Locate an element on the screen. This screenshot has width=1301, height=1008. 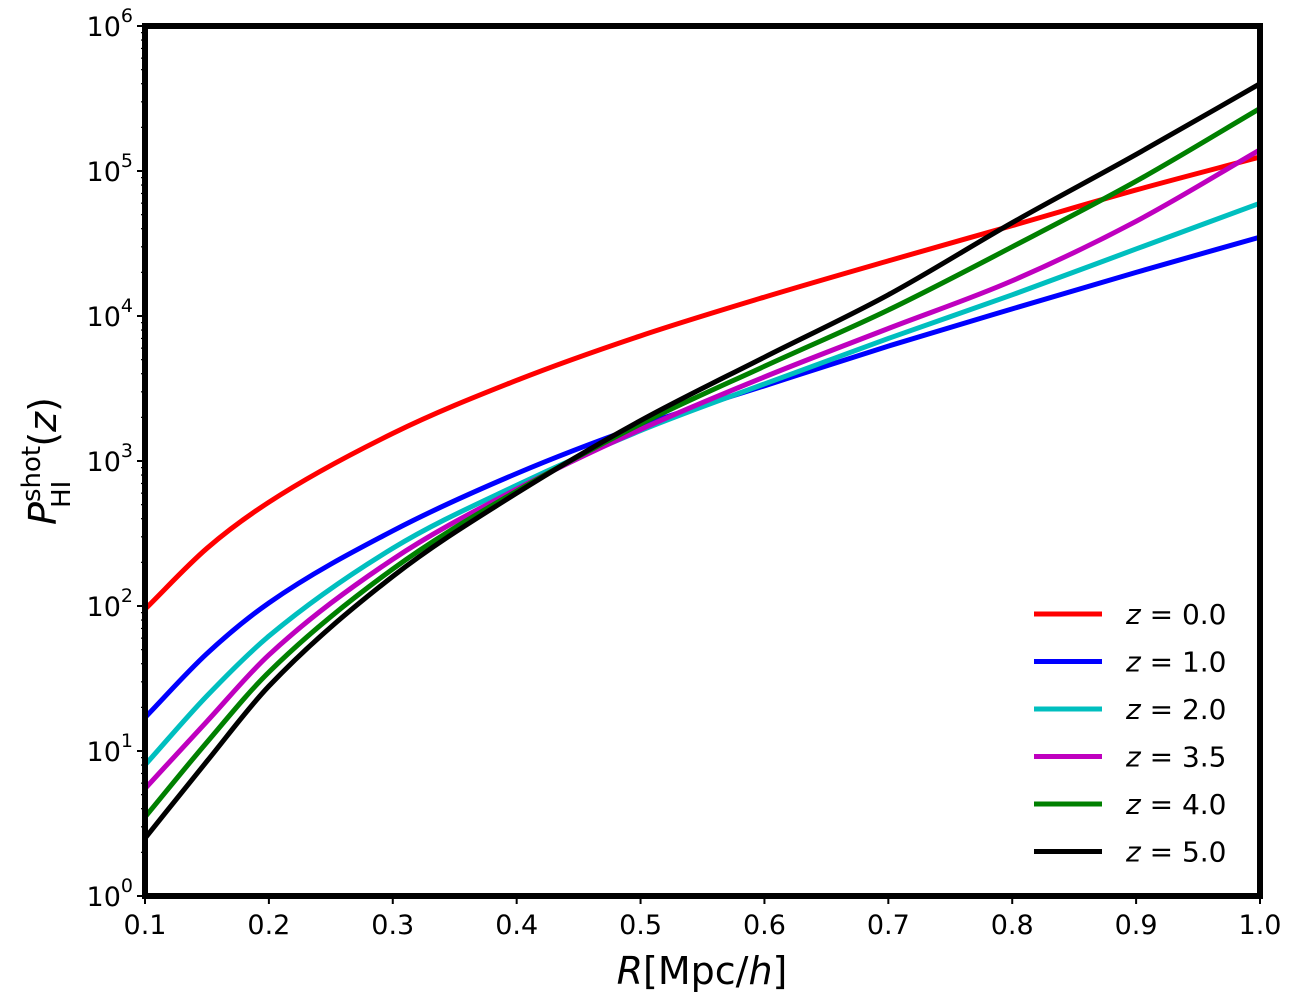
x-tick-label: 0.7 is located at coordinates (888, 925).